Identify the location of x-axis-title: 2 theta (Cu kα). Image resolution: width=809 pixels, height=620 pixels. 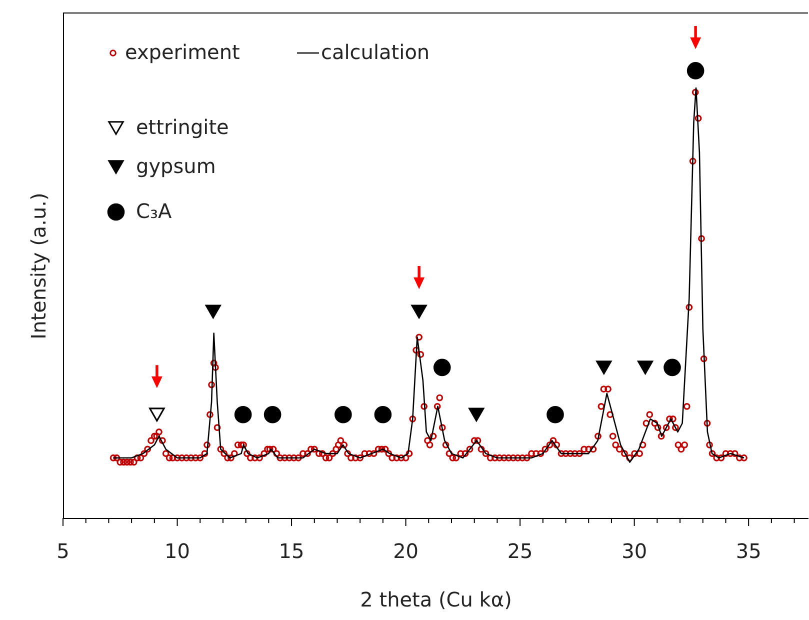
(436, 600).